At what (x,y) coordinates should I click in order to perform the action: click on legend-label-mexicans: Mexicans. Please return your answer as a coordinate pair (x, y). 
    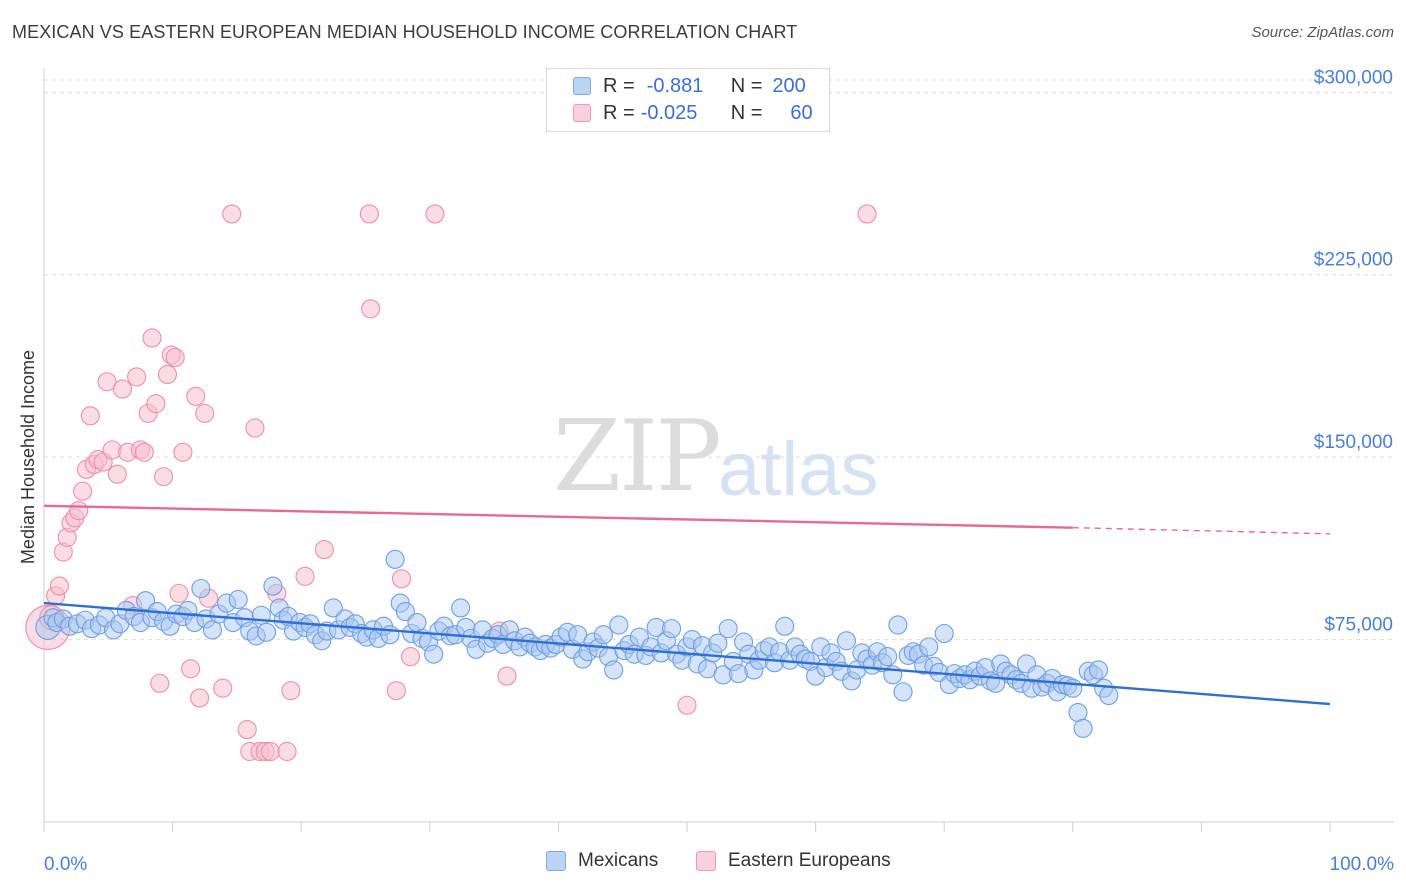
    Looking at the image, I should click on (618, 860).